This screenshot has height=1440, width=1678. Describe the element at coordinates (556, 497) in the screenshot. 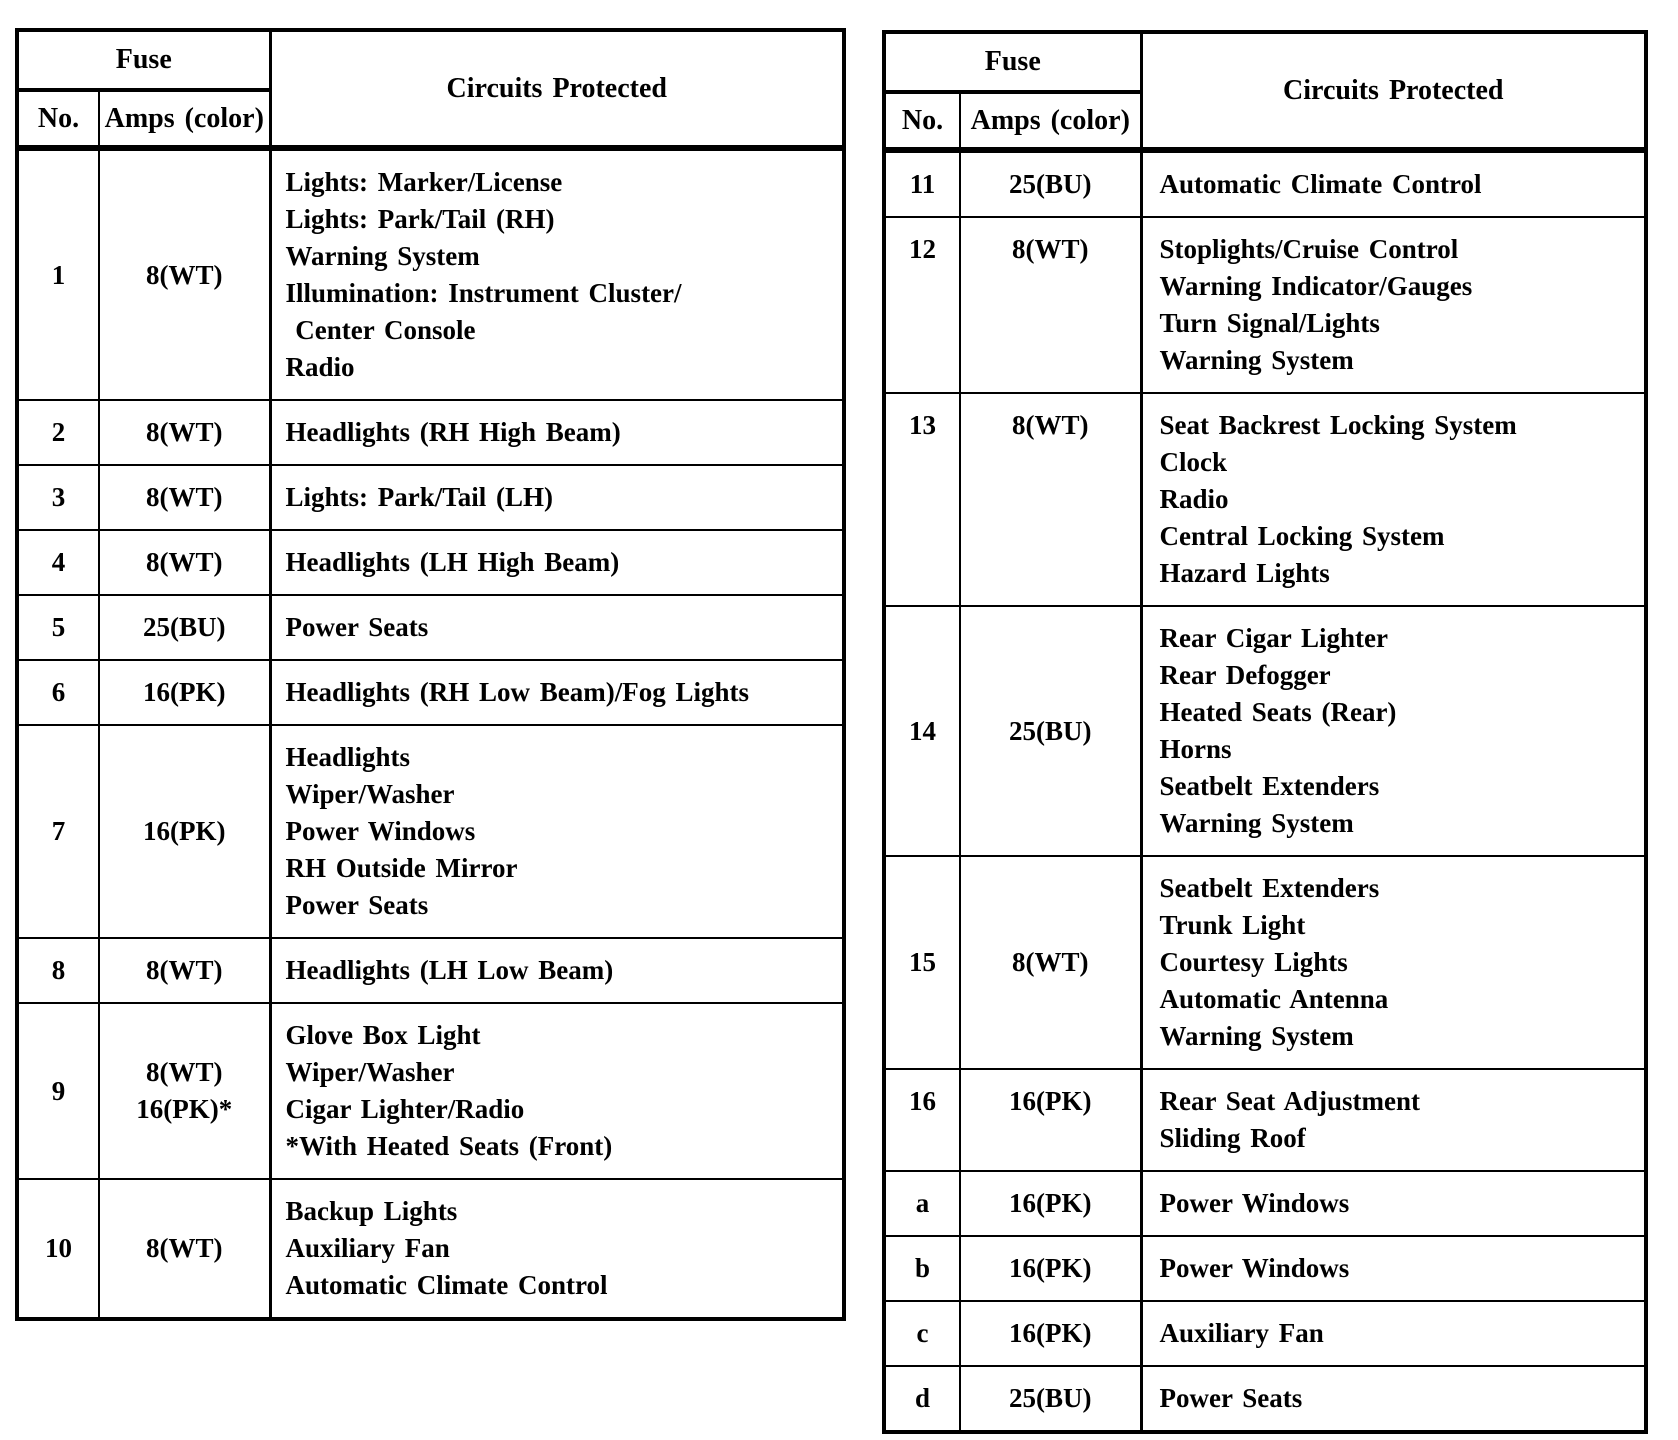

I see `circuits-protected-cell: Lights: Park/Tail (LH)` at that location.